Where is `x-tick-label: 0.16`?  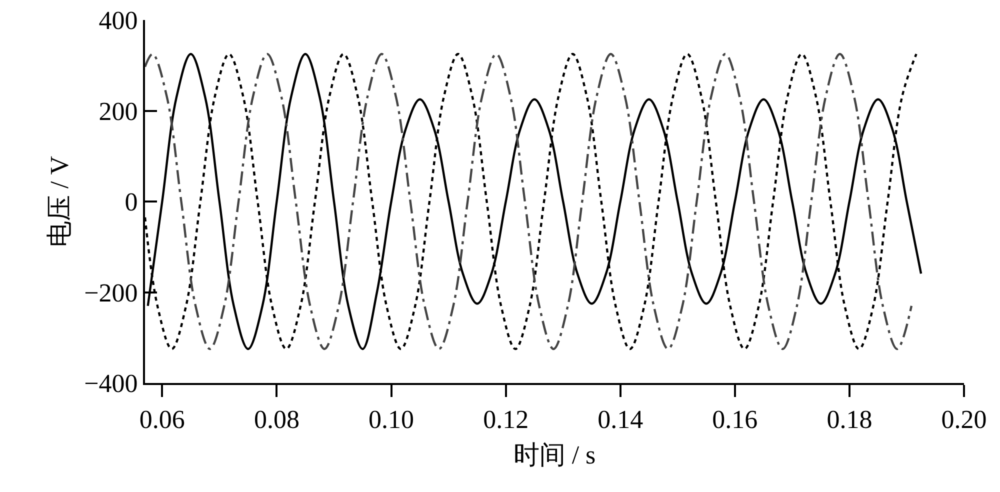
x-tick-label: 0.16 is located at coordinates (735, 419).